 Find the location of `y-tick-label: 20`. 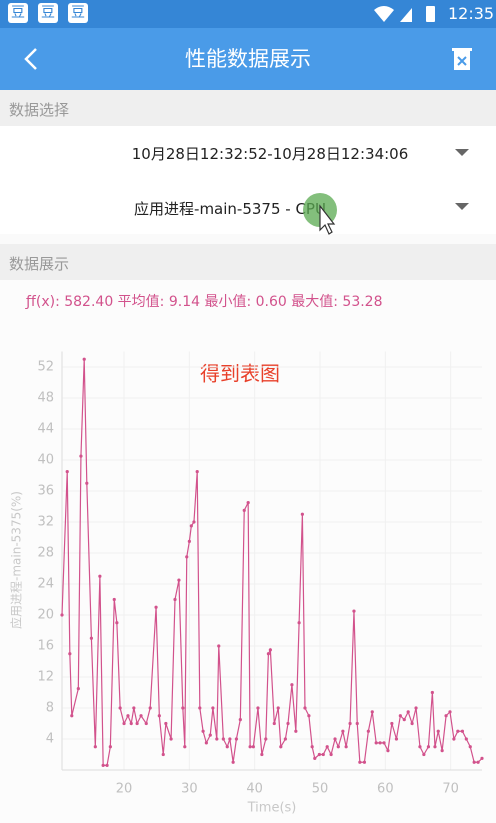

y-tick-label: 20 is located at coordinates (45, 615).